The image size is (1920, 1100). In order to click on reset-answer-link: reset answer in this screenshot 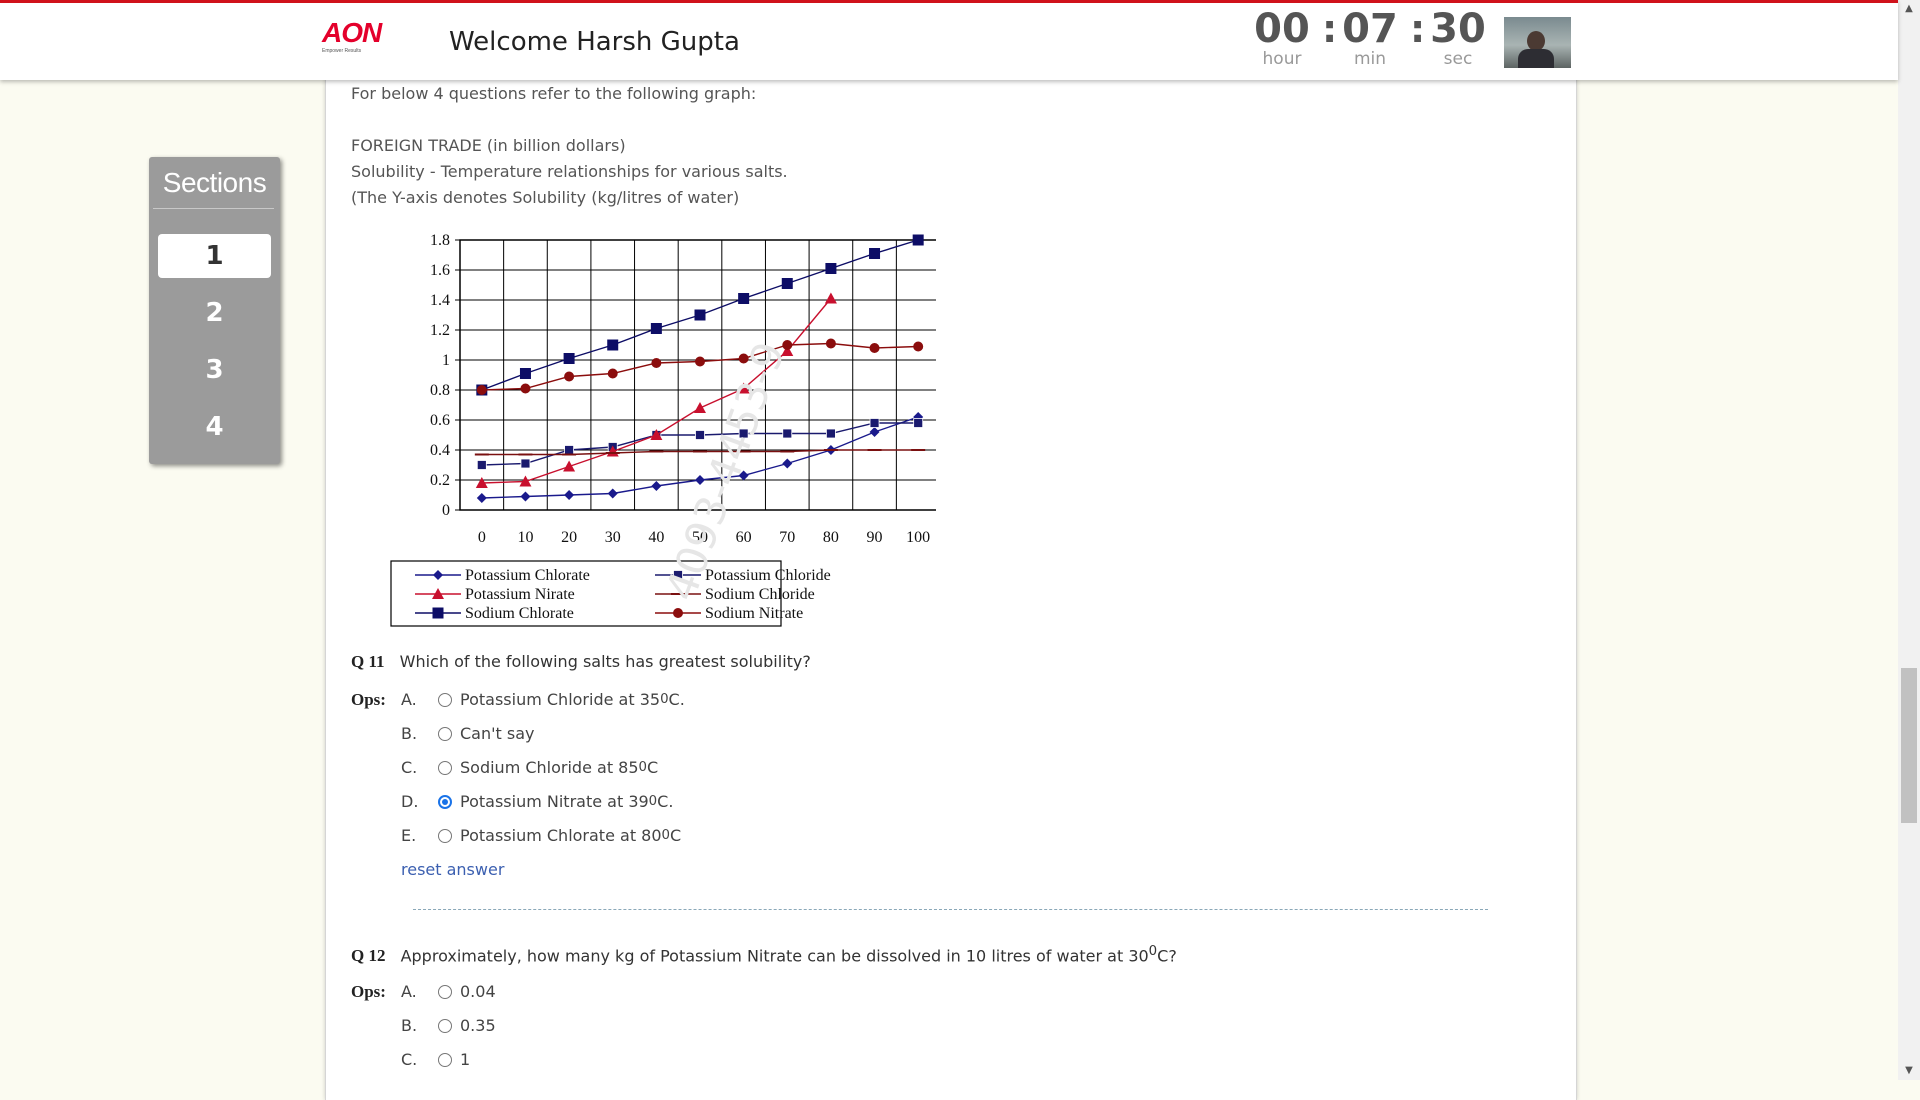, I will do `click(453, 869)`.